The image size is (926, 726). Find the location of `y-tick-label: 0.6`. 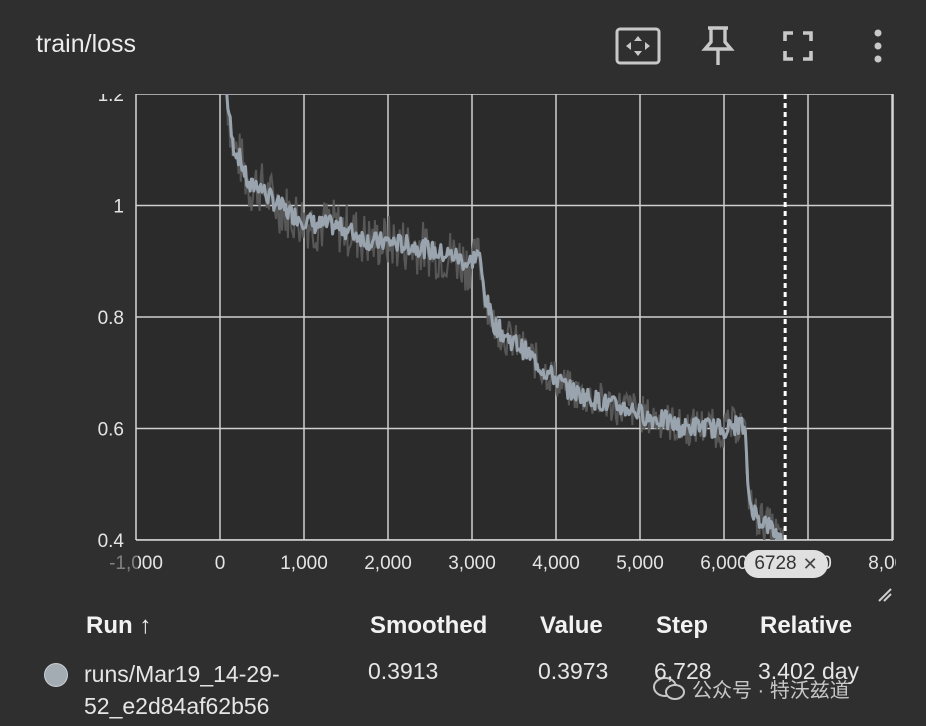

y-tick-label: 0.6 is located at coordinates (111, 430).